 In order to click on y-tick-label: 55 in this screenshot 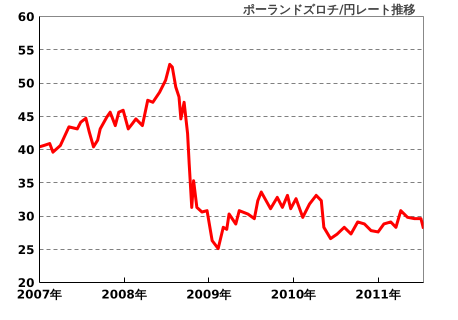, I will do `click(26, 50)`.